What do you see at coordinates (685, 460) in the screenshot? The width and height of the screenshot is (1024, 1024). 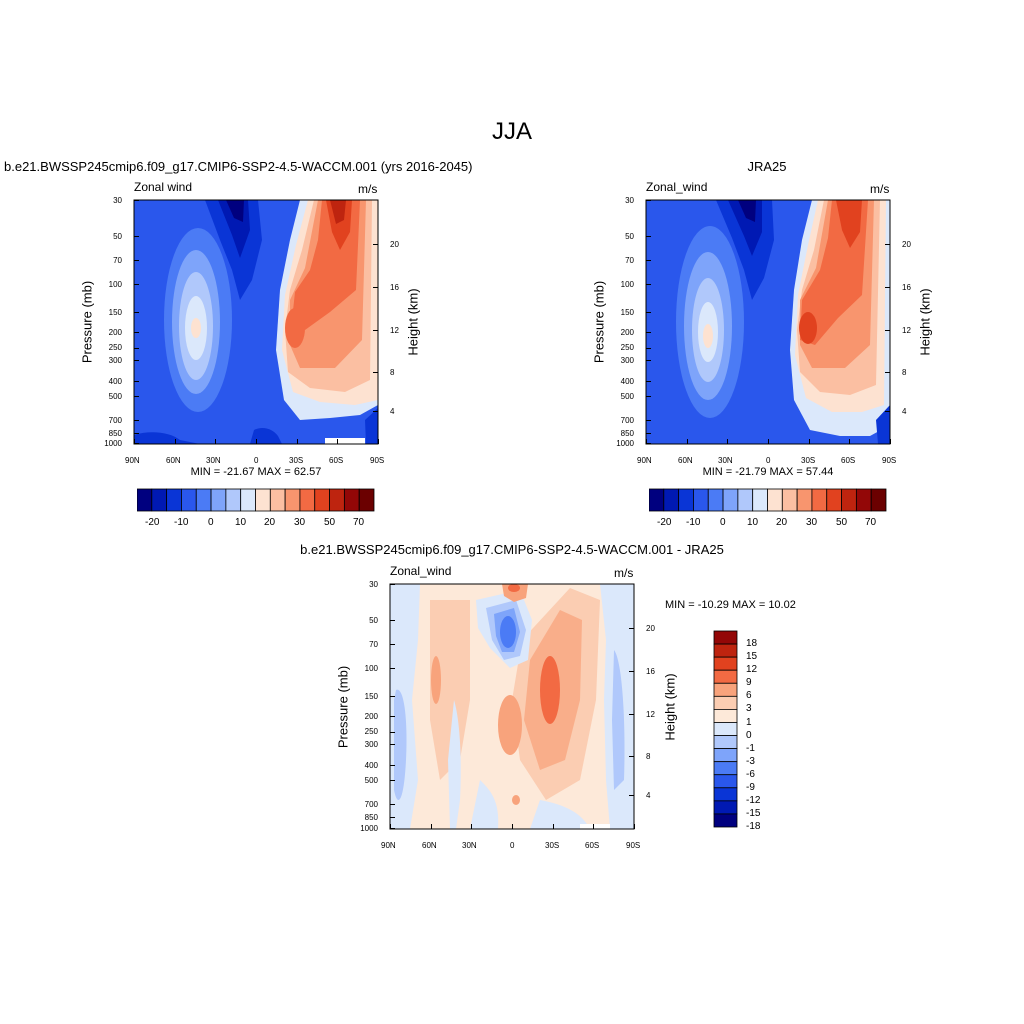 I see `panel2-xtick-60N: 60N` at bounding box center [685, 460].